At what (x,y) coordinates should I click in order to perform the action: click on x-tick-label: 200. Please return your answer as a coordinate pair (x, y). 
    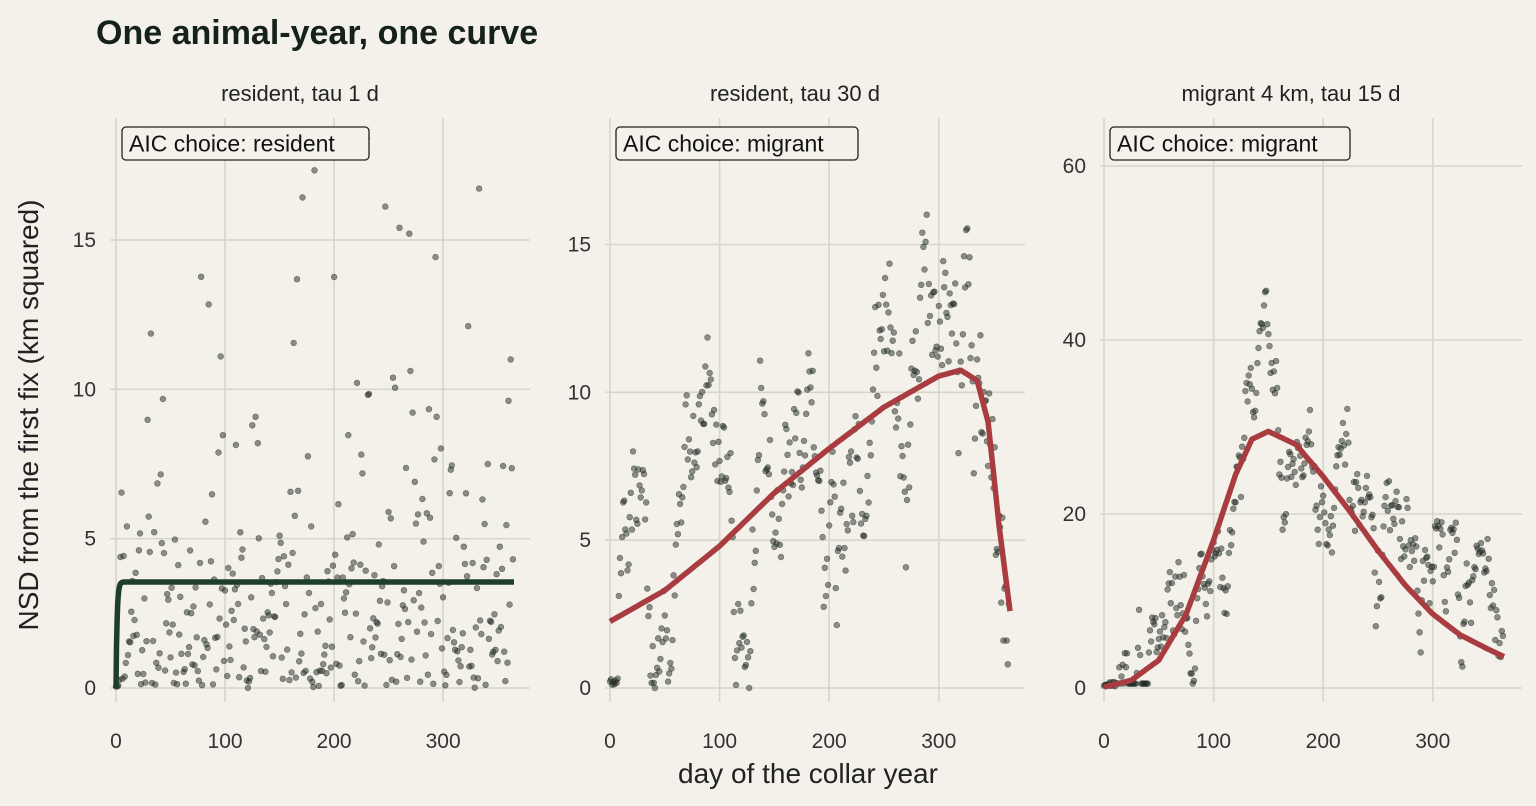
    Looking at the image, I should click on (334, 741).